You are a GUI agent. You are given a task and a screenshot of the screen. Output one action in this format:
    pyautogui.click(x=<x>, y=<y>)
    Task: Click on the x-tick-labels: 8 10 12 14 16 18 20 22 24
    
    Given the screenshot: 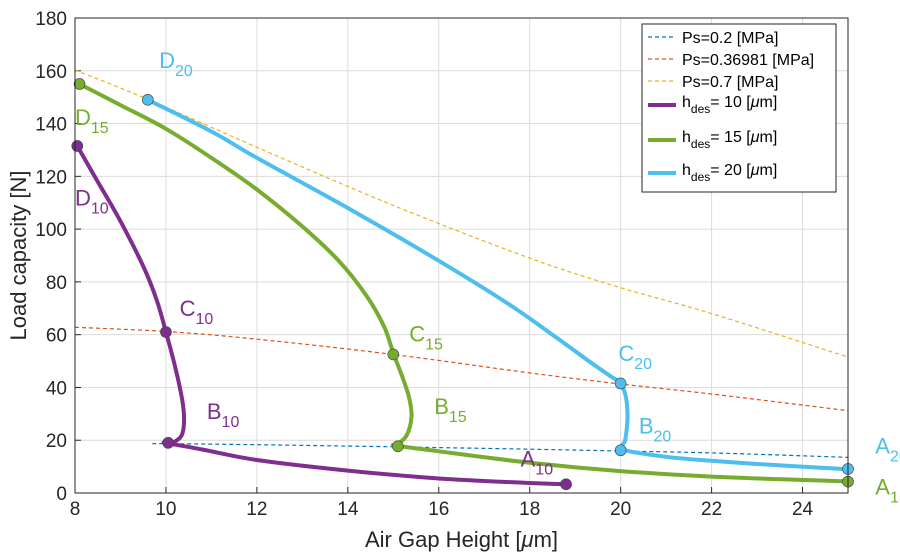 What is the action you would take?
    pyautogui.click(x=442, y=509)
    